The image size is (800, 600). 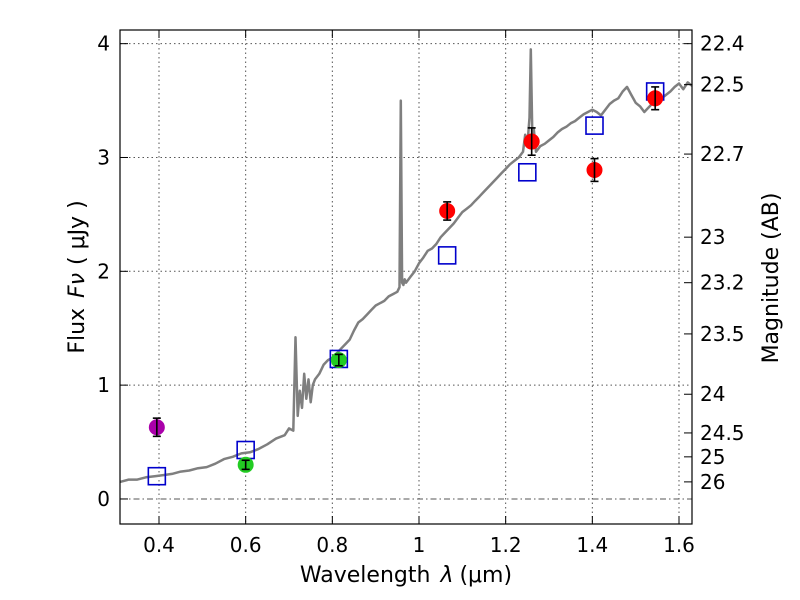 What do you see at coordinates (722, 283) in the screenshot?
I see `y2-tick-label: 23.2` at bounding box center [722, 283].